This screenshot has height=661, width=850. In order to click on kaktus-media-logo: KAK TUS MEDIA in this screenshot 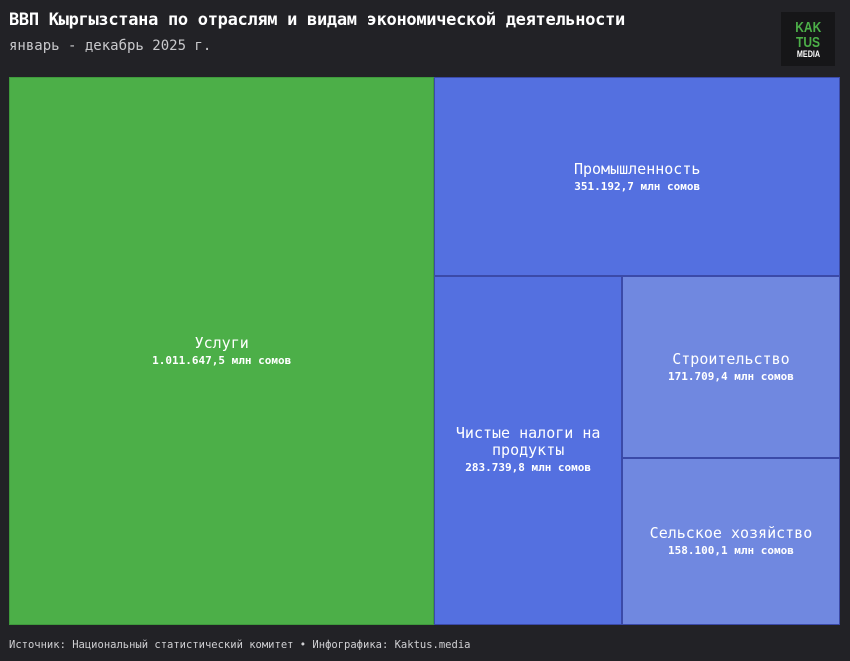, I will do `click(808, 39)`.